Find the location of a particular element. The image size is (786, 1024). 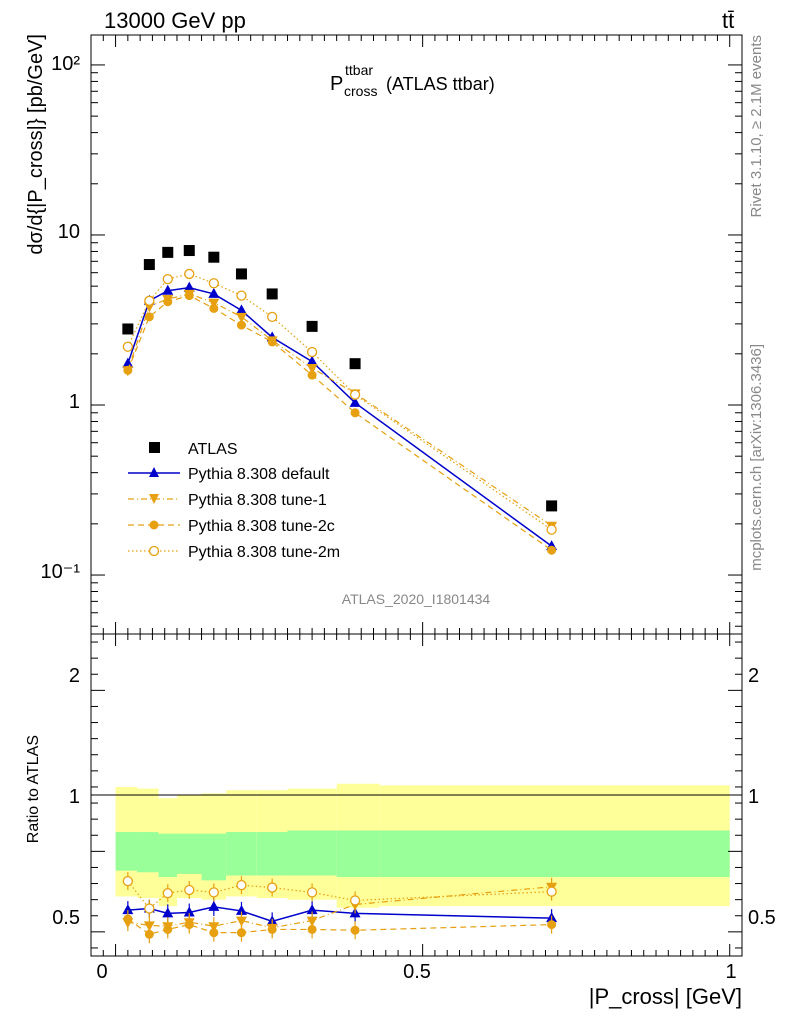

ratio-y-tick-label: 0.5 is located at coordinates (66, 918).